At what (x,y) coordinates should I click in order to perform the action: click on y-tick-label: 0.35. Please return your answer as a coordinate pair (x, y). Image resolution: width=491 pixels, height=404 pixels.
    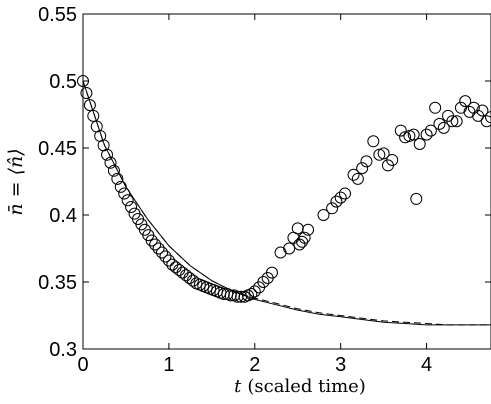
    Looking at the image, I should click on (57, 283).